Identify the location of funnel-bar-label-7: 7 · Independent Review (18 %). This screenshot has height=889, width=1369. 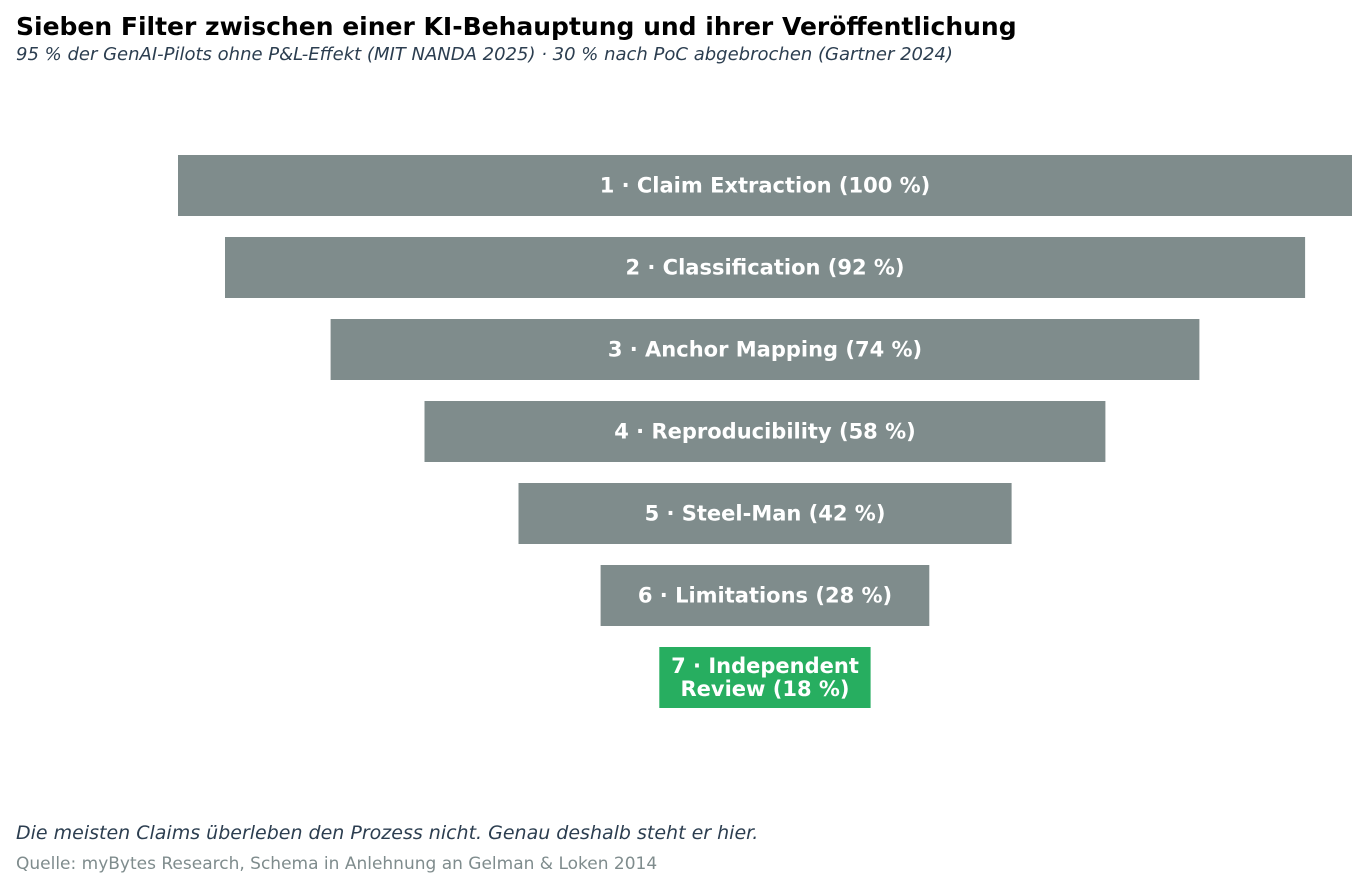
(765, 677).